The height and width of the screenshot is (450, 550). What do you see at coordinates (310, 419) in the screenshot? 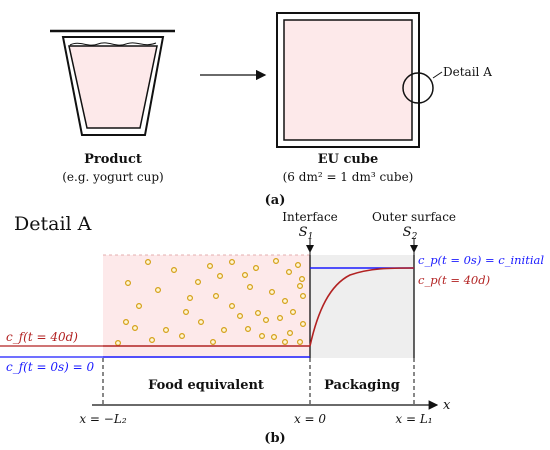
I see `x-mid-tick-label: x = 0` at bounding box center [310, 419].